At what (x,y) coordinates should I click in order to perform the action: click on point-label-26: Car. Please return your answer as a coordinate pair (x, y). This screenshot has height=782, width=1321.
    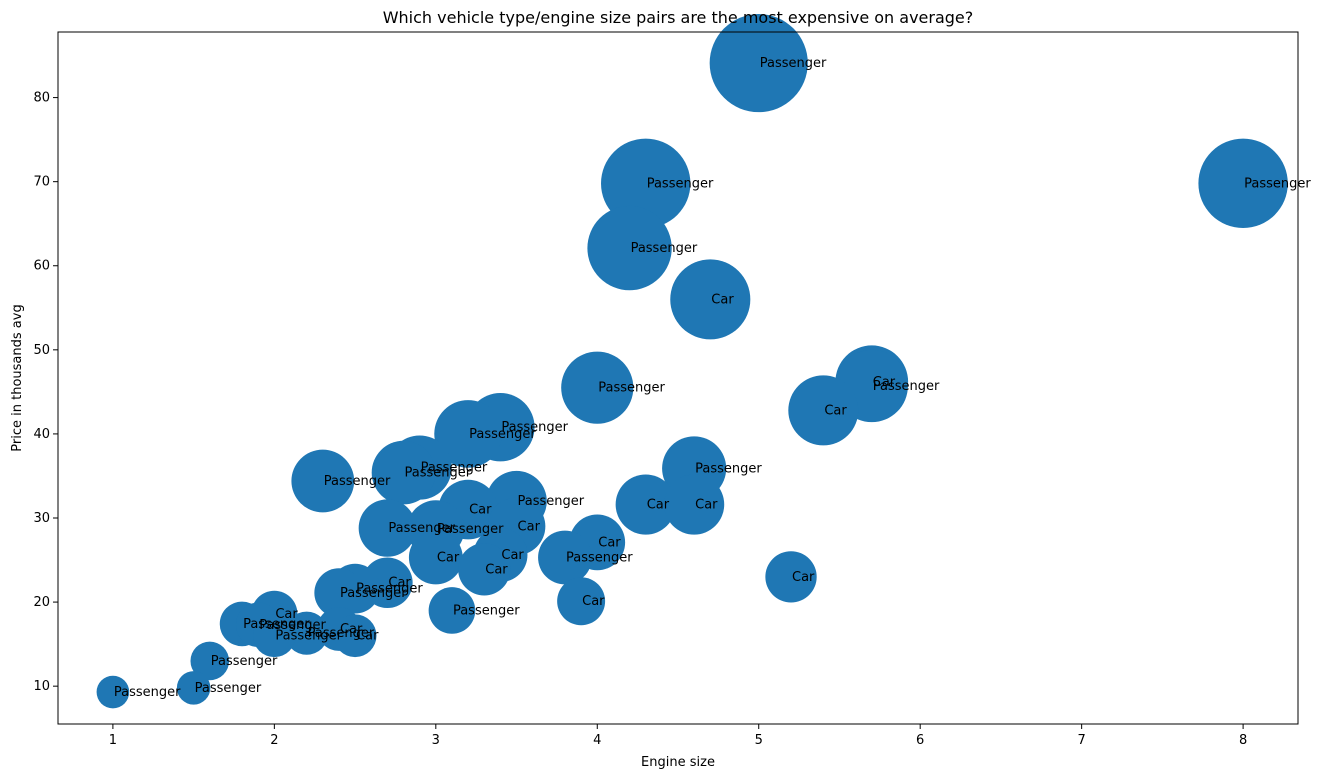
    Looking at the image, I should click on (496, 569).